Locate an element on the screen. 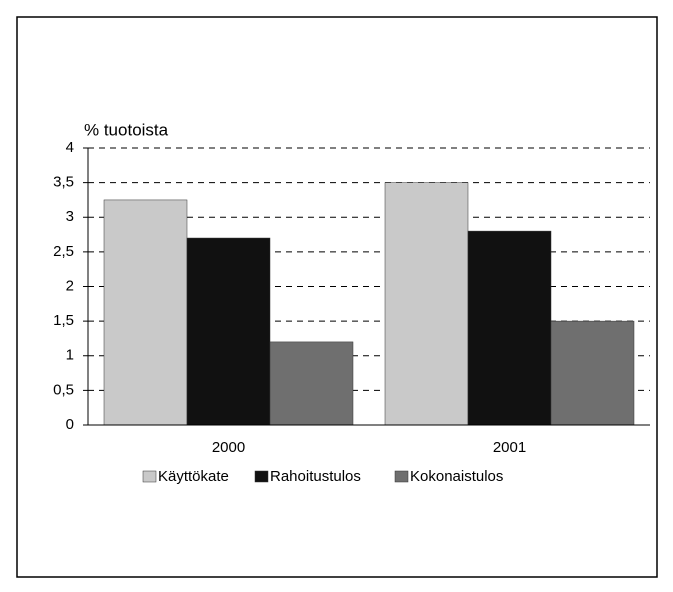  y-tick-label: 1,5 is located at coordinates (63, 320).